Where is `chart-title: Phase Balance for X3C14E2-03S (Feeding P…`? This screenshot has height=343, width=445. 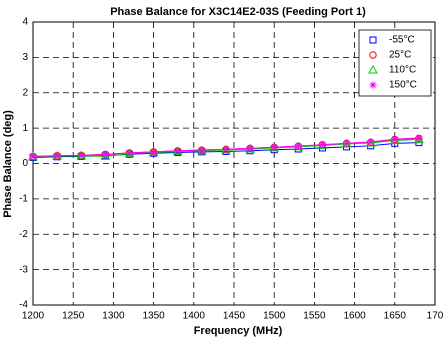 chart-title: Phase Balance for X3C14E2-03S (Feeding P… is located at coordinates (238, 12).